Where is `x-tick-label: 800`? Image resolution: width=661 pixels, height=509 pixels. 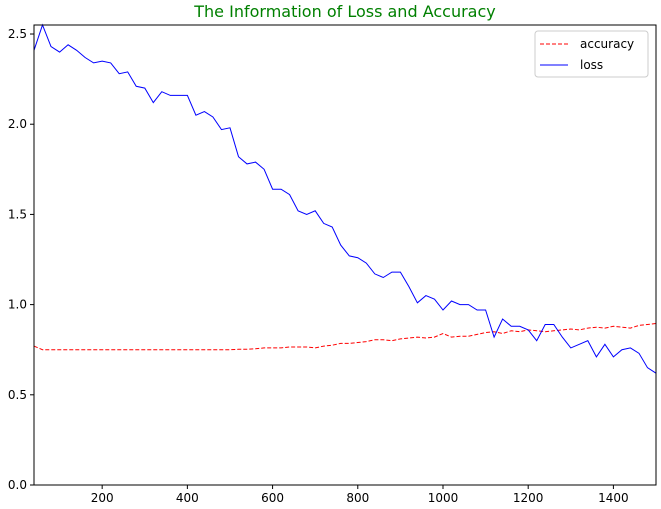 x-tick-label: 800 is located at coordinates (357, 498).